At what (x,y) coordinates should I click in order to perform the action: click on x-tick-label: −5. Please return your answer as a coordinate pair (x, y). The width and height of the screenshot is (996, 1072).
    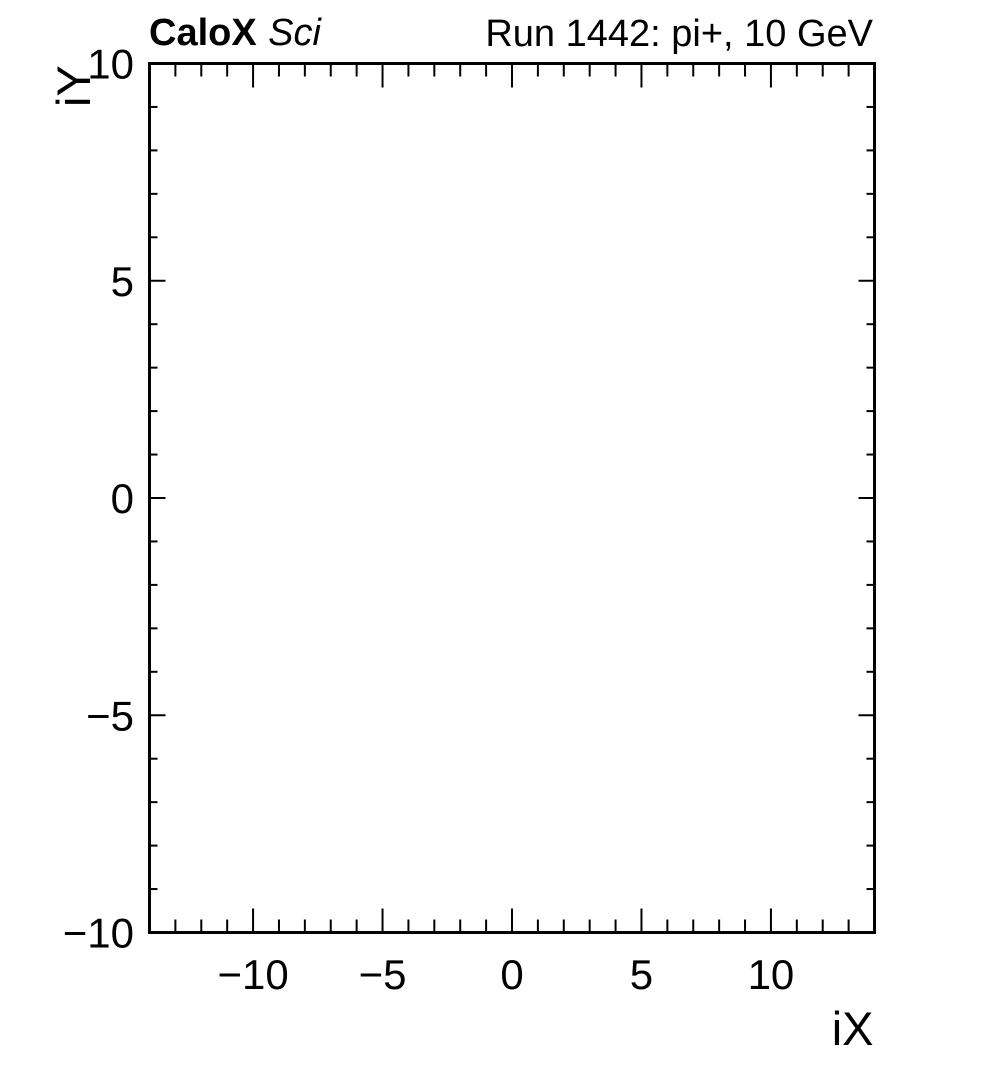
    Looking at the image, I should click on (383, 974).